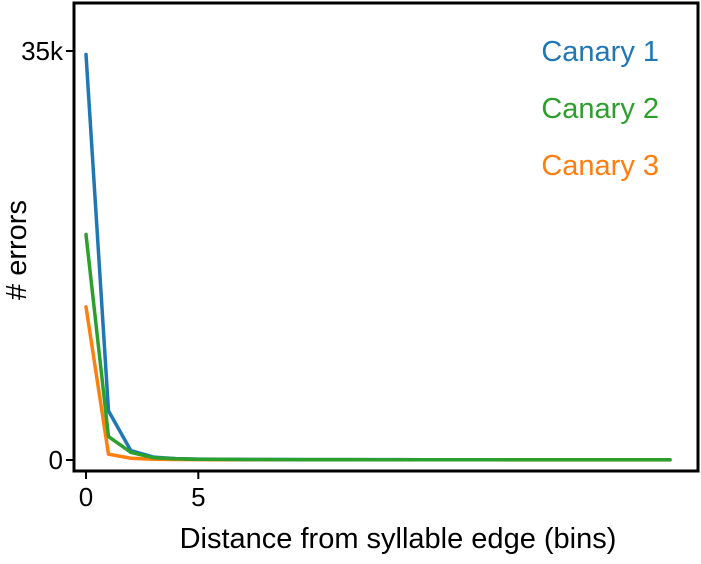  I want to click on legend: Canary 1 Canary 2 Canary 3, so click(600, 109).